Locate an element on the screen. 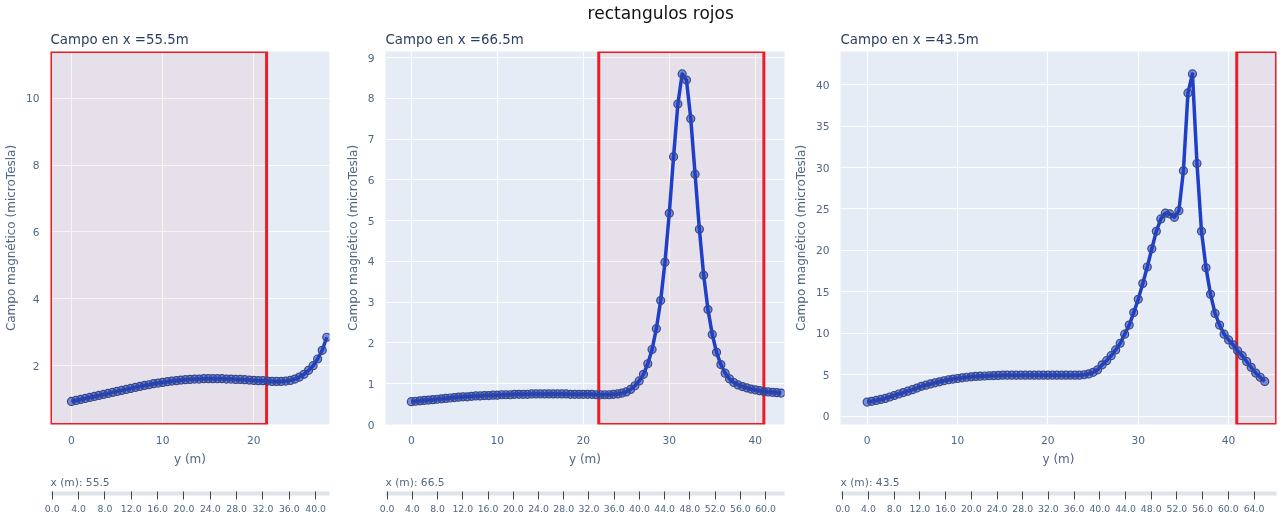 The image size is (1282, 516). text: x (m): 66.5 is located at coordinates (415, 482).